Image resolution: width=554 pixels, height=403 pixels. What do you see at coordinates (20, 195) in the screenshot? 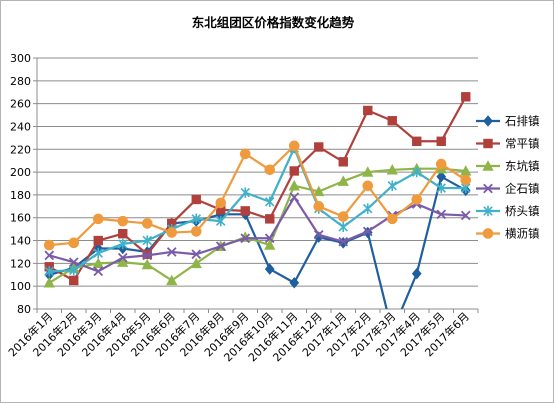
I see `y-tick-label: 180` at bounding box center [20, 195].